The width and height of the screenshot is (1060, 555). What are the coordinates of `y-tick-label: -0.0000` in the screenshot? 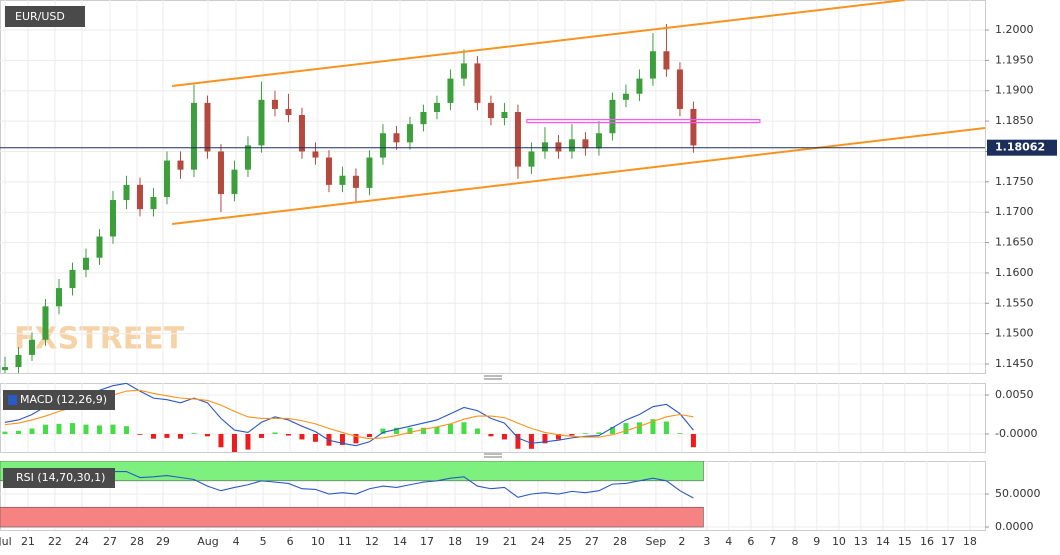 It's located at (1016, 433).